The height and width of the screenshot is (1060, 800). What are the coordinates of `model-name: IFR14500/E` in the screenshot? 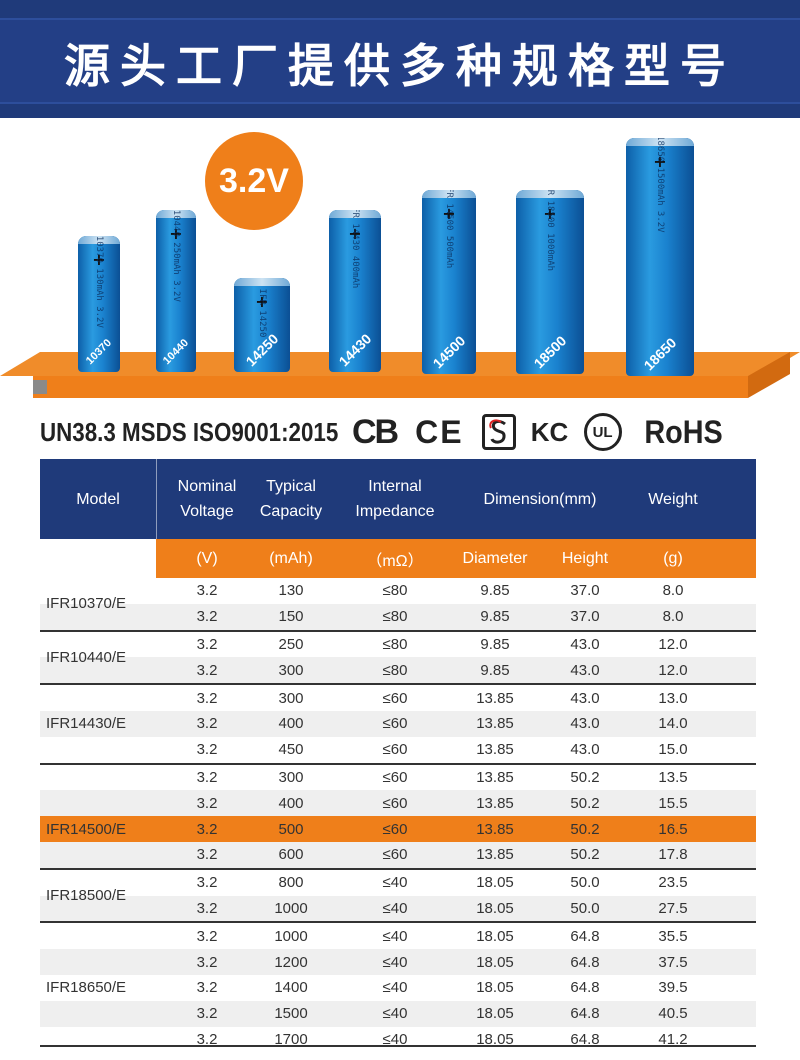 It's located at (86, 829).